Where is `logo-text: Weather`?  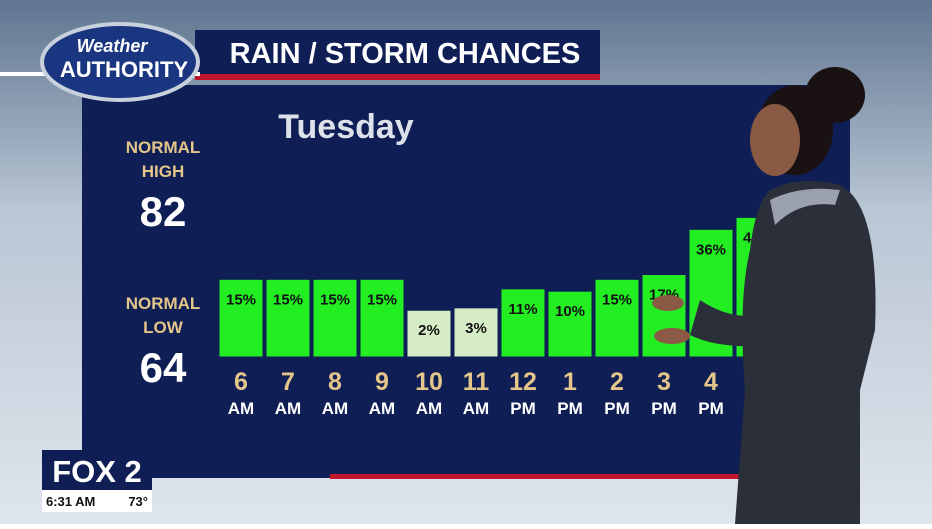 logo-text: Weather is located at coordinates (113, 46).